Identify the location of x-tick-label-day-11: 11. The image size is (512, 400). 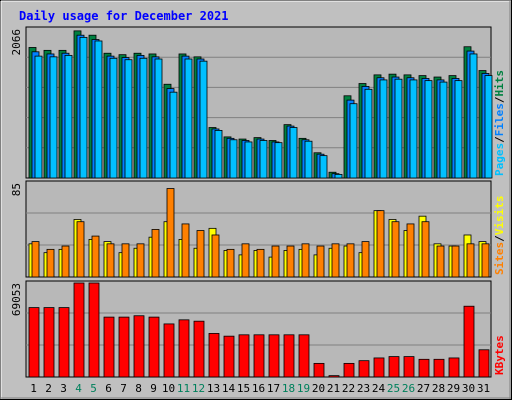
(183, 388).